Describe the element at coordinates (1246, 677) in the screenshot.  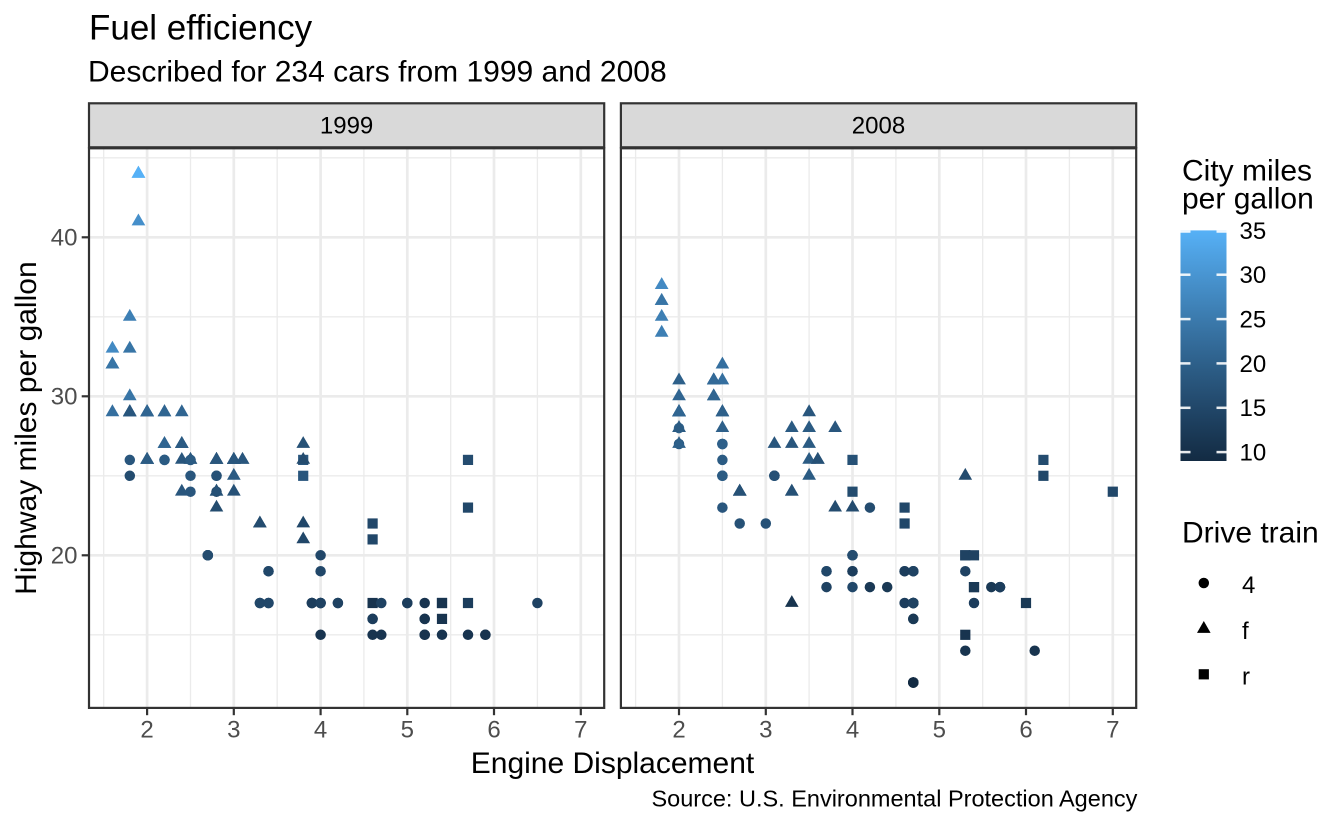
I see `svg-text: r` at that location.